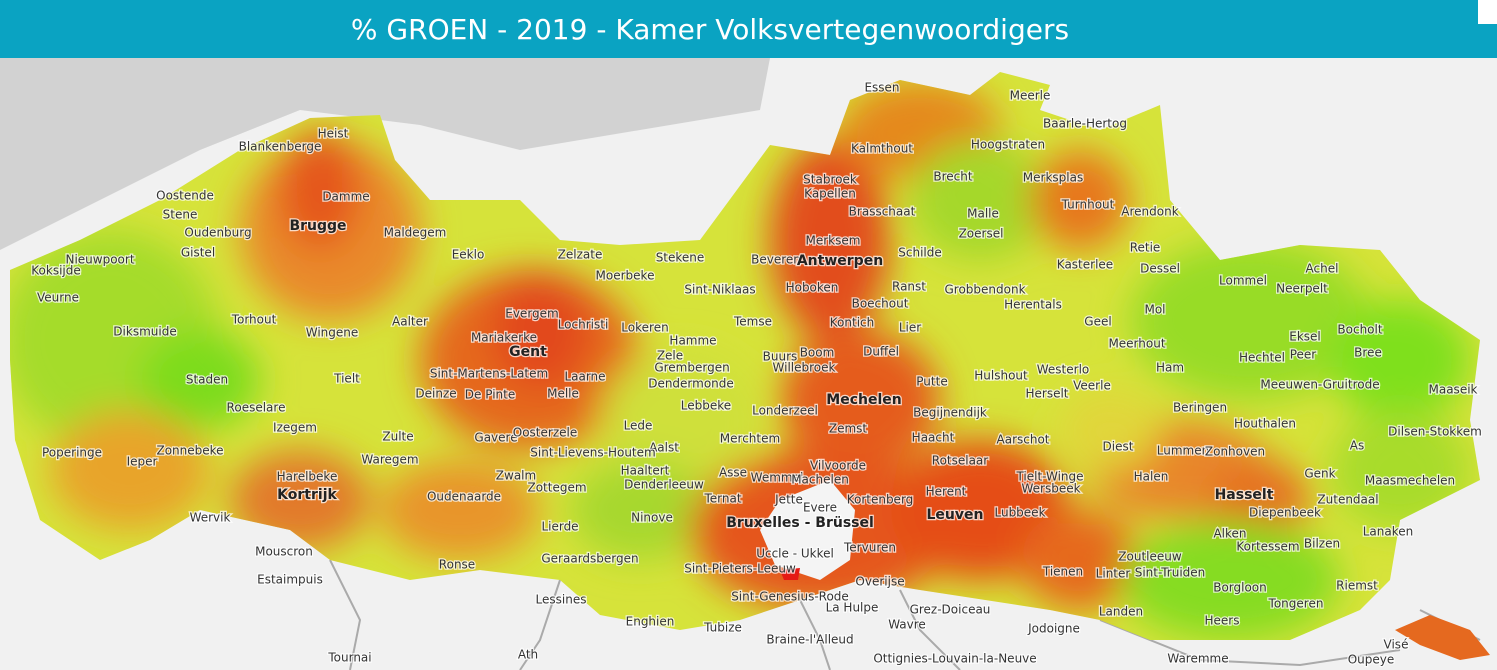 The width and height of the screenshot is (1497, 670). What do you see at coordinates (256, 408) in the screenshot?
I see `place-label: Roeselare` at bounding box center [256, 408].